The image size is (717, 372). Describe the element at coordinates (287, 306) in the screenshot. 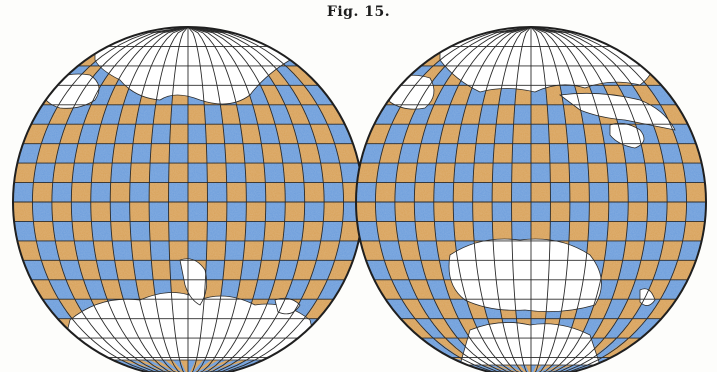

I see `landmass-southern-island` at that location.